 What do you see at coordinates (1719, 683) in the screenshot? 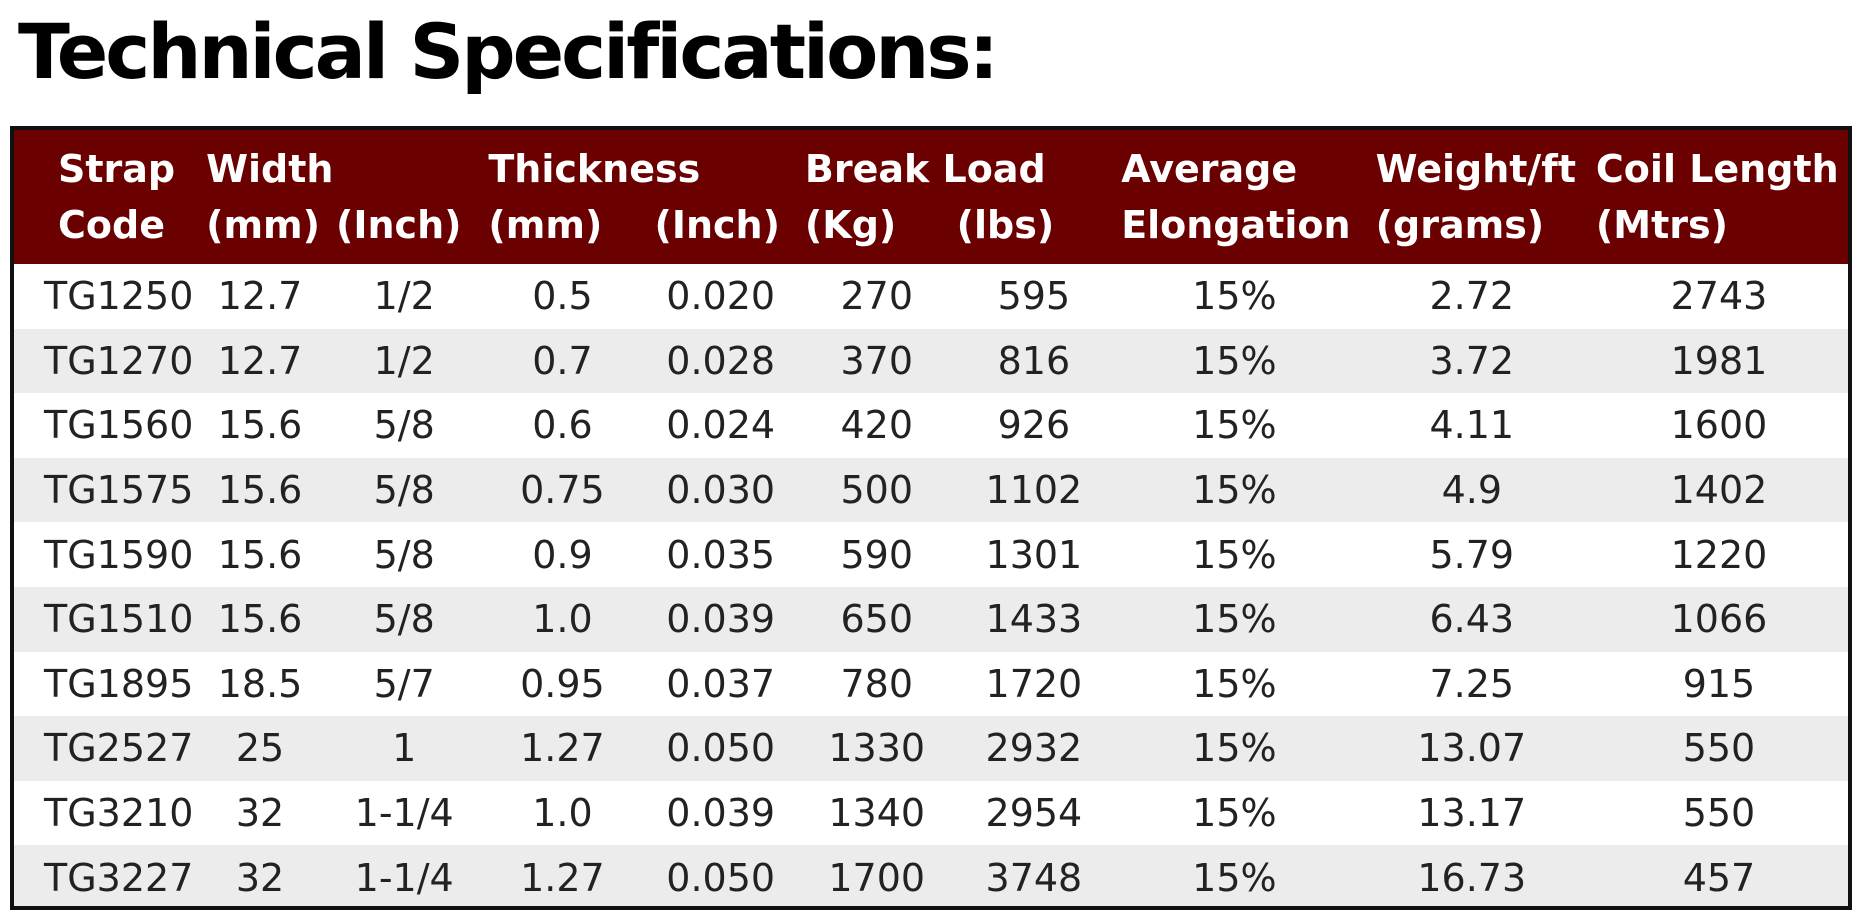
I see `cell-coil-length: 915` at bounding box center [1719, 683].